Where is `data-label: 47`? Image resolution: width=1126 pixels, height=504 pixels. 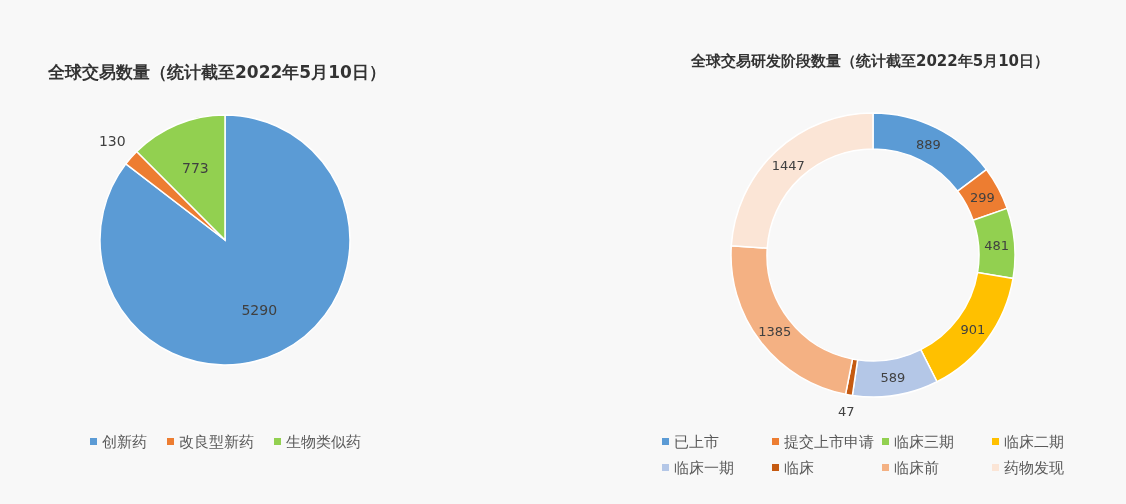 data-label: 47 is located at coordinates (846, 411).